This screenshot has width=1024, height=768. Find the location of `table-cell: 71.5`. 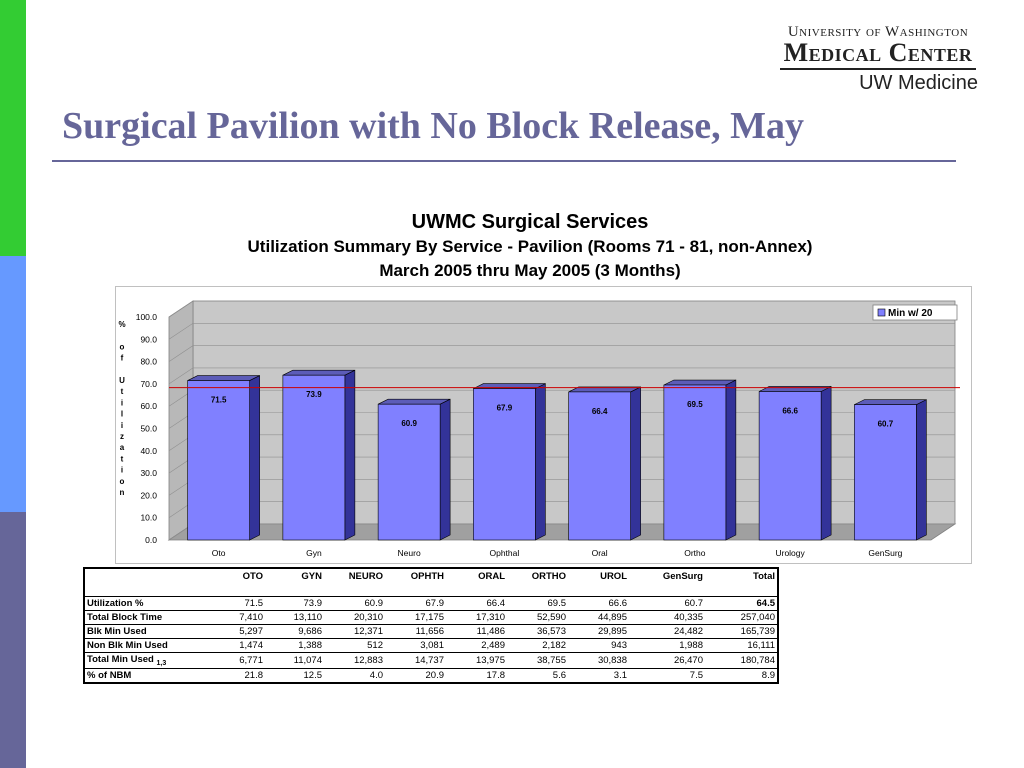

table-cell: 71.5 is located at coordinates (242, 603).